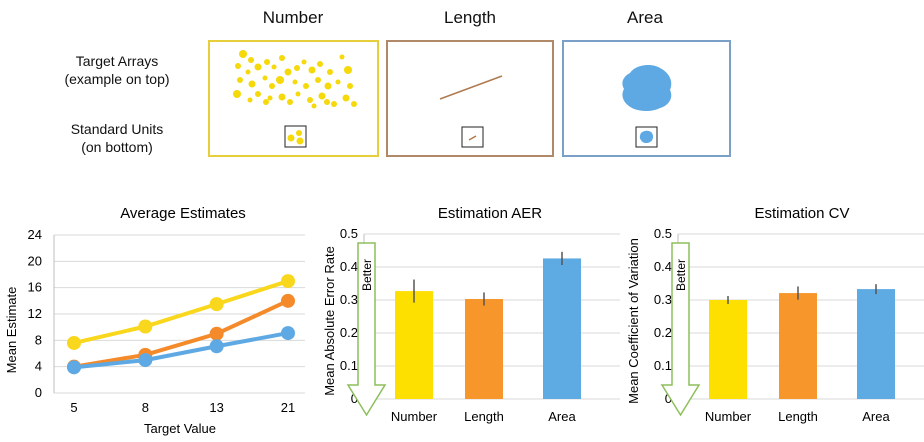 This screenshot has height=442, width=924. I want to click on x-tick-label: 21, so click(288, 407).